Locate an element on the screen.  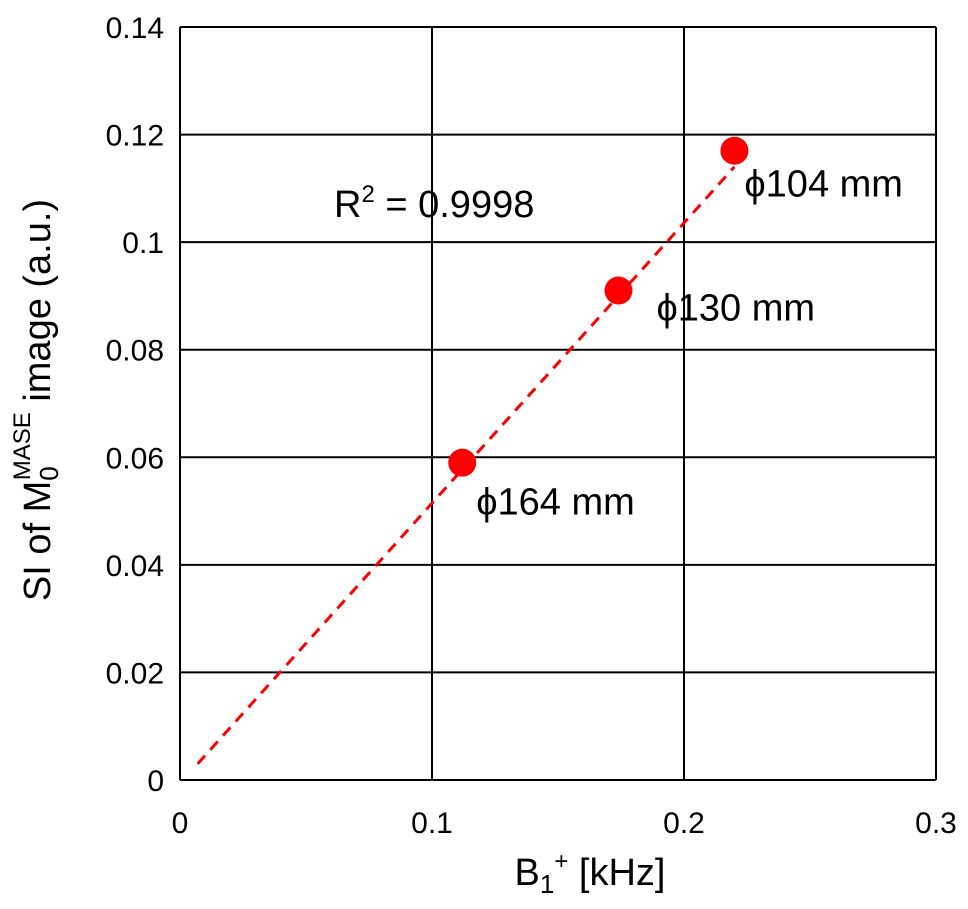
y-axis-title: SI of M0MASE image (a.u.) is located at coordinates (36, 400).